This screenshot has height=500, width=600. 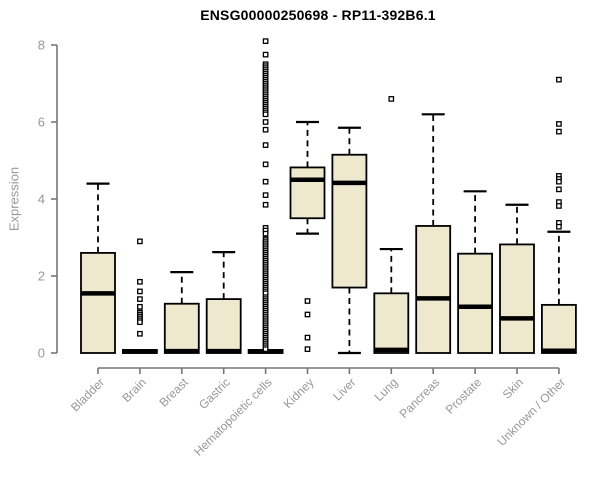 I want to click on y-tick-label: 2, so click(x=41, y=276).